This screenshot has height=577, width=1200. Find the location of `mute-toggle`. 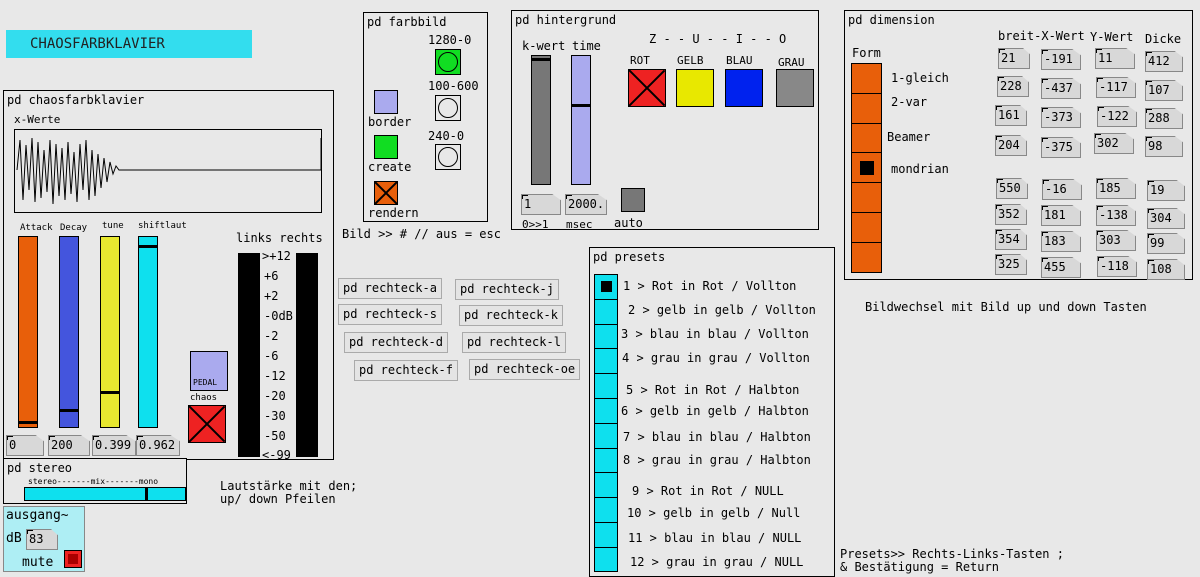

mute-toggle is located at coordinates (73, 559).